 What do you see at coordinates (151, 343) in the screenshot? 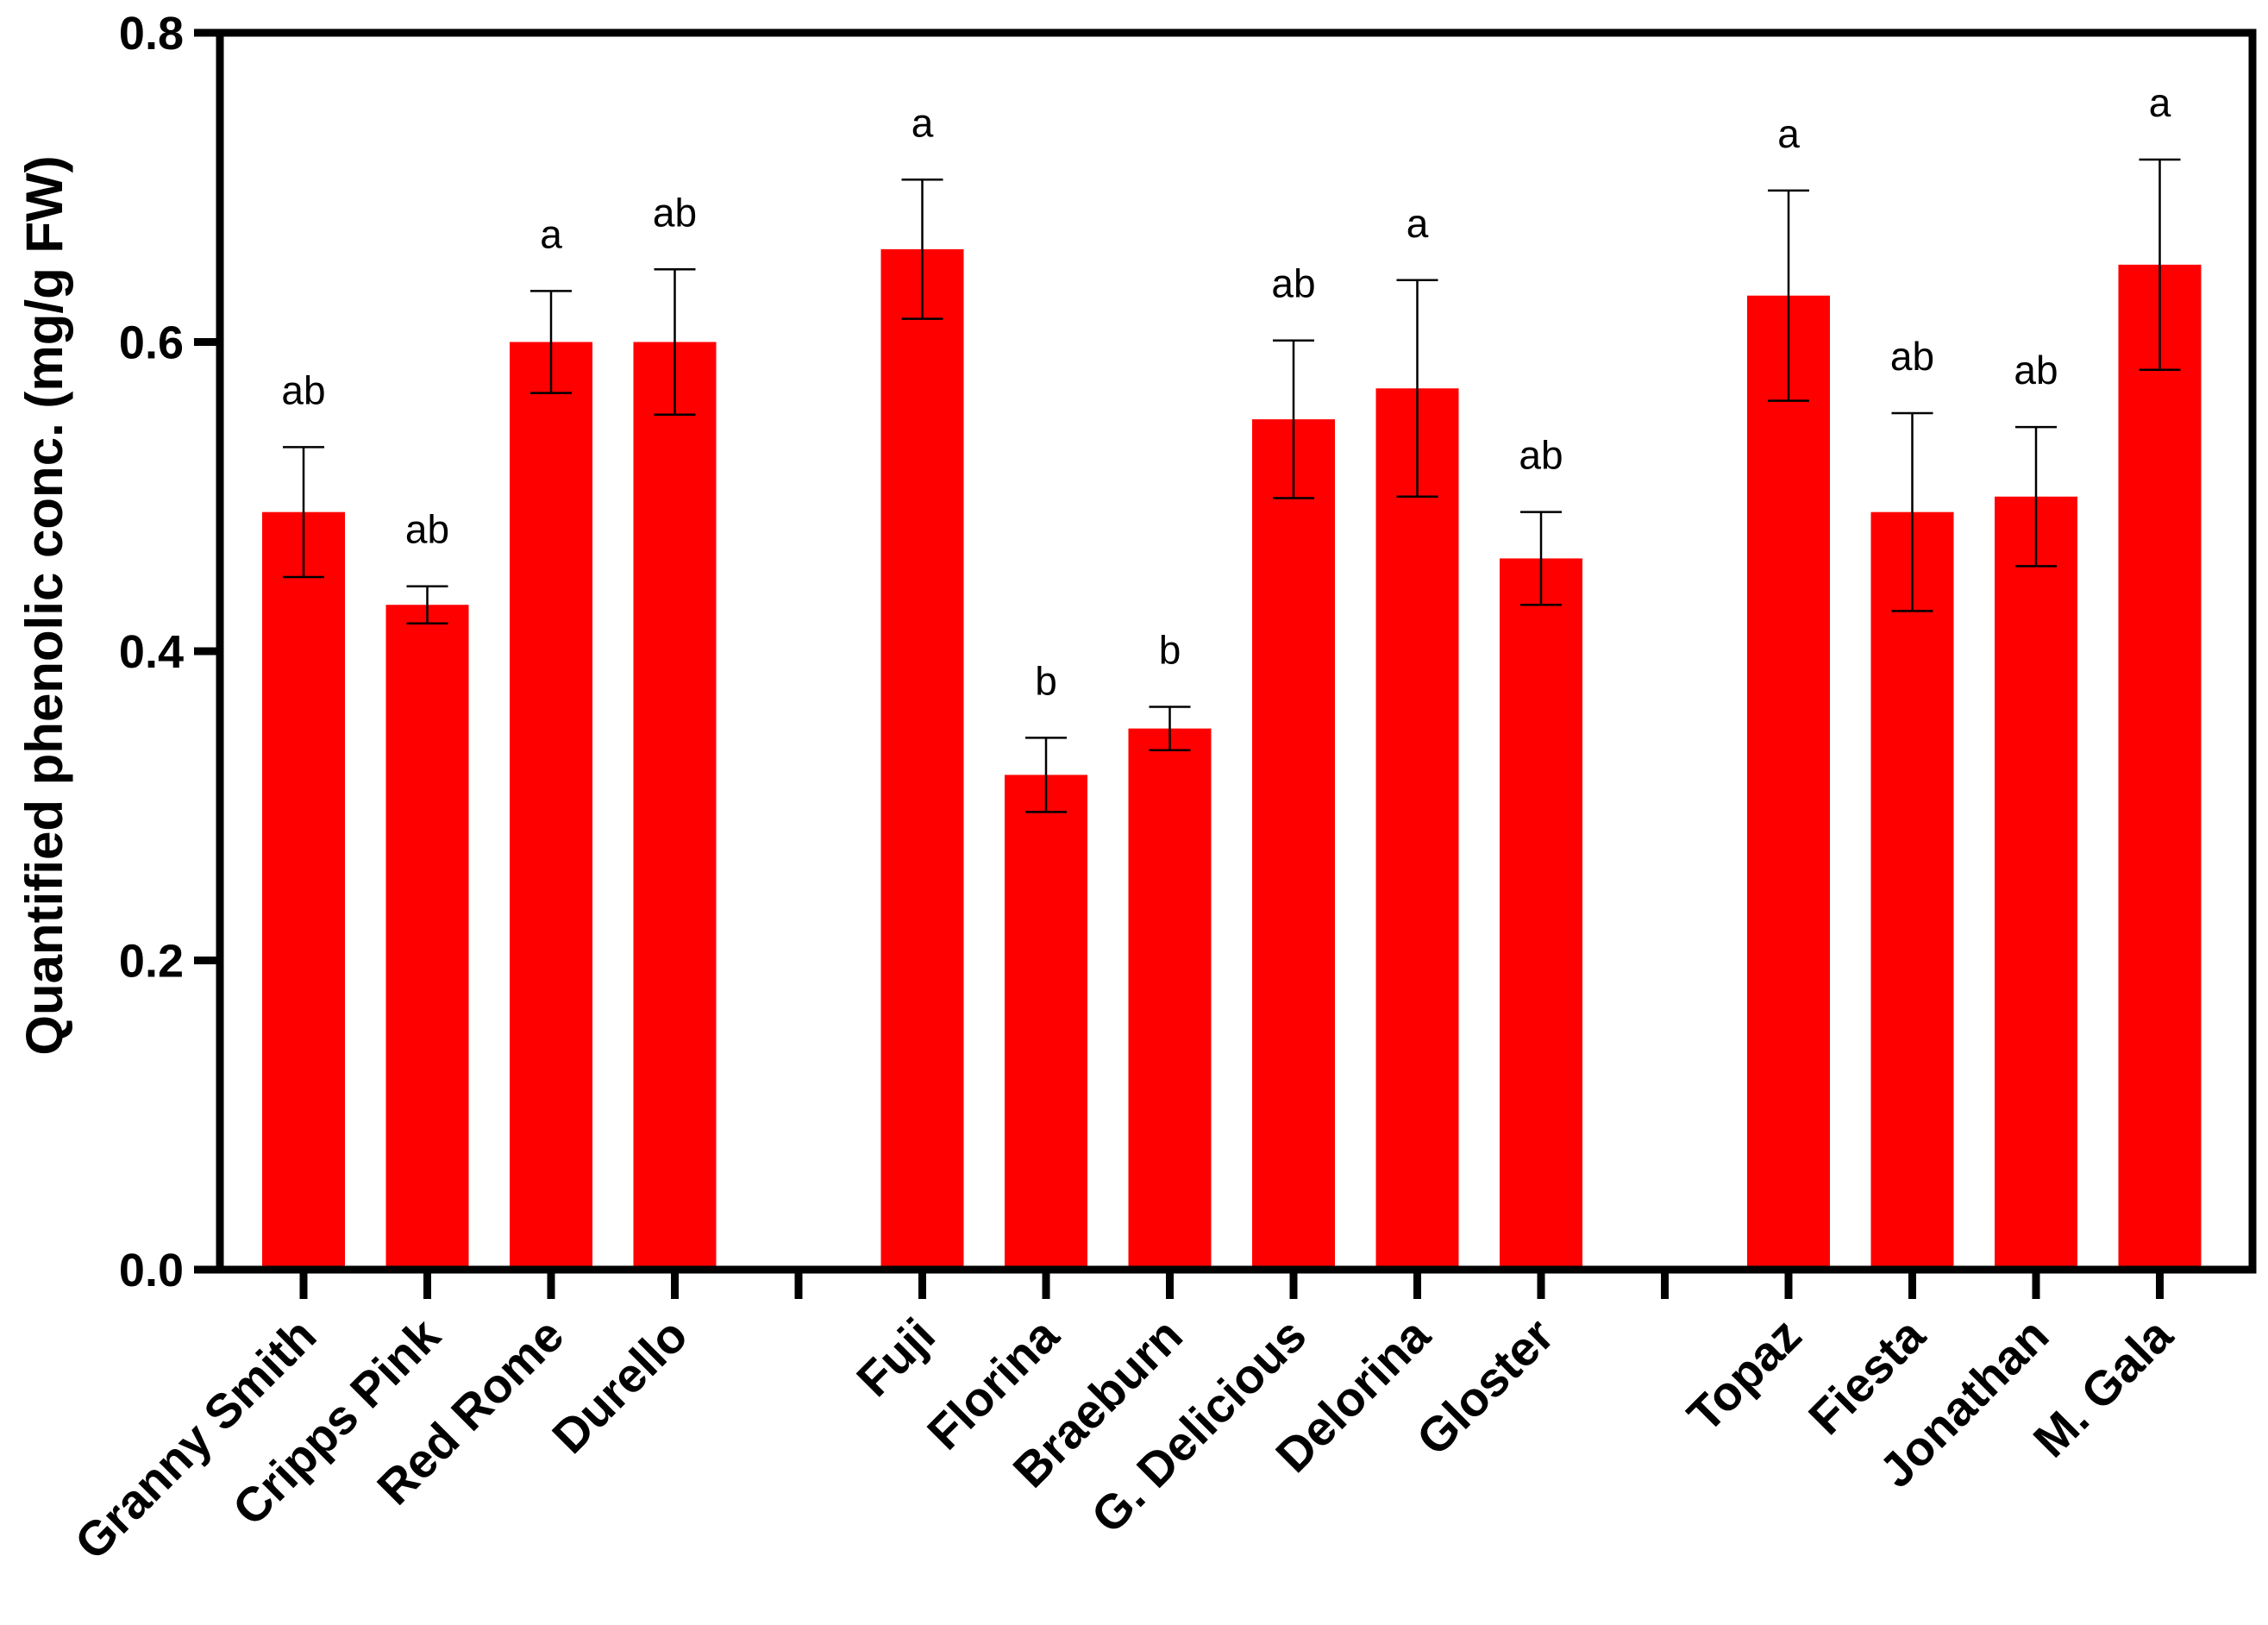
I see `y-tick-label: 0.6` at bounding box center [151, 343].